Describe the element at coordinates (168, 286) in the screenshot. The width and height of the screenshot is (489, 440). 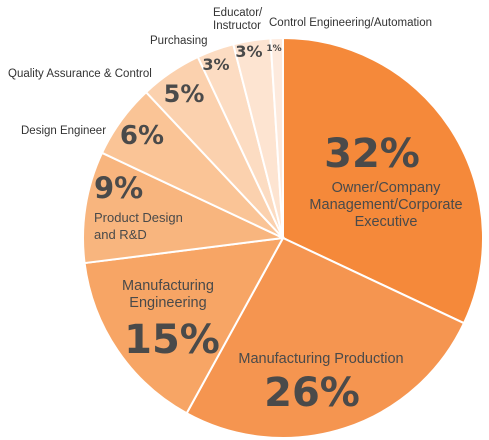
I see `slice-category-label: Manufacturing` at that location.